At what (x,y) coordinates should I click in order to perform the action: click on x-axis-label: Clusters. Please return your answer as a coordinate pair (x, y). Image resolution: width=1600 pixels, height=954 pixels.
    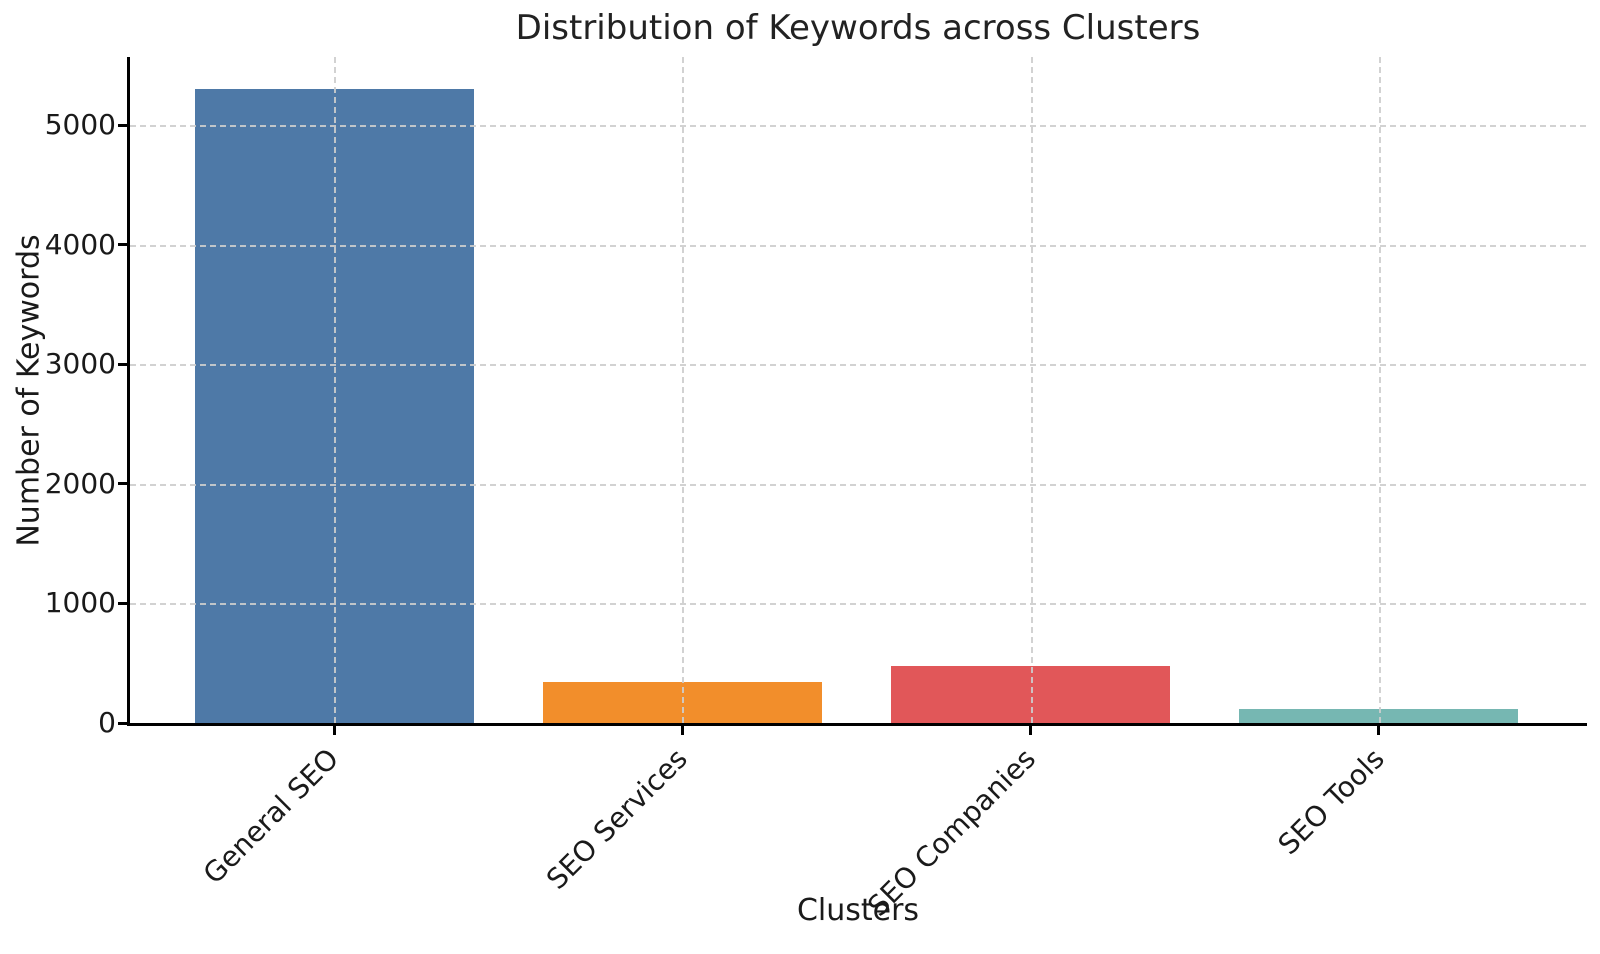
    Looking at the image, I should click on (858, 910).